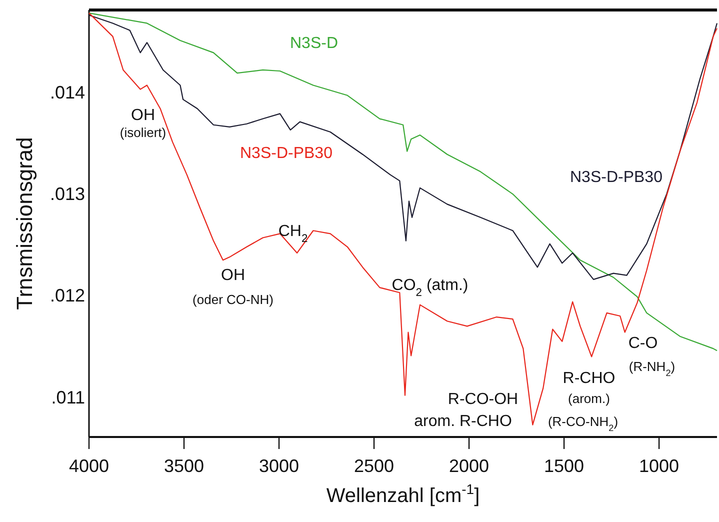  I want to click on x-tick-label: 1000, so click(659, 466).